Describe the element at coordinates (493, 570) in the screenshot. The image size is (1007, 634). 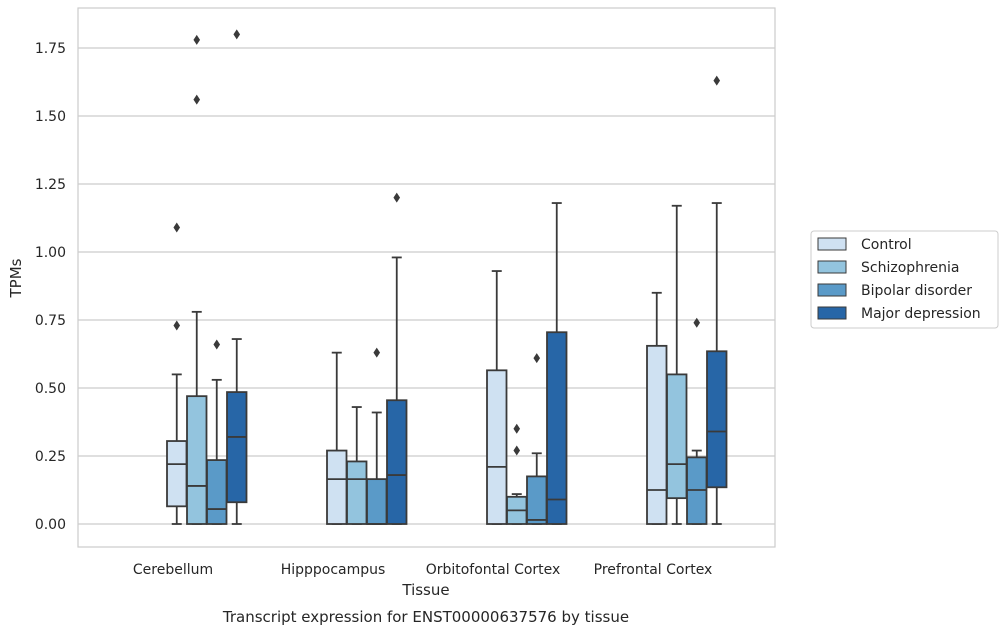
I see `x-tick-label: Orbitofontal Cortex` at that location.